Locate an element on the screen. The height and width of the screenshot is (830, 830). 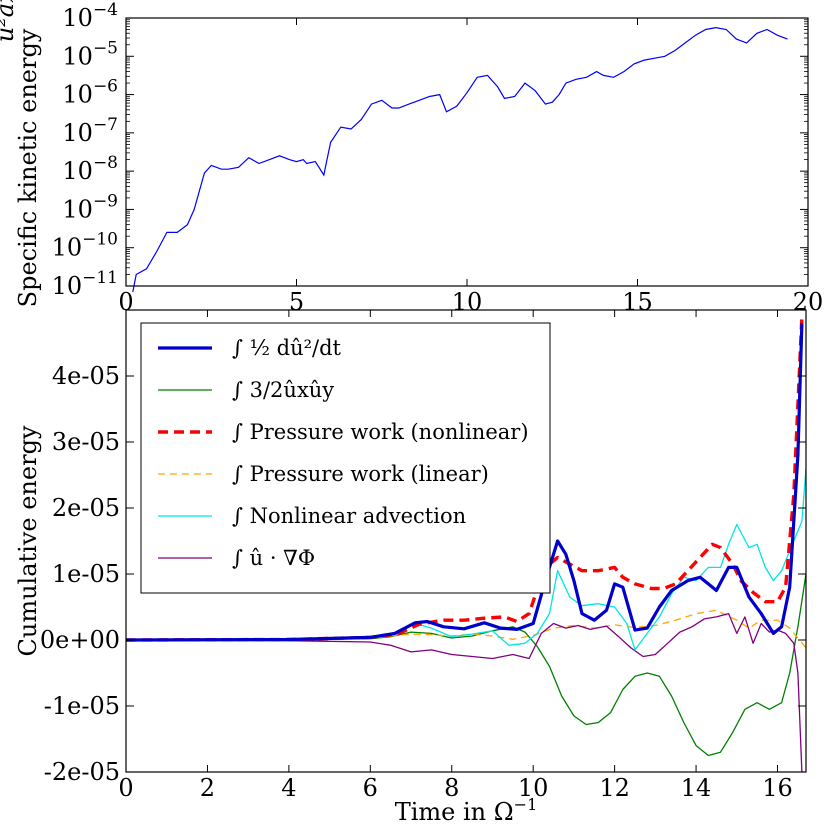
bottom-y-tick-label: -2e-05 is located at coordinates (82, 772).